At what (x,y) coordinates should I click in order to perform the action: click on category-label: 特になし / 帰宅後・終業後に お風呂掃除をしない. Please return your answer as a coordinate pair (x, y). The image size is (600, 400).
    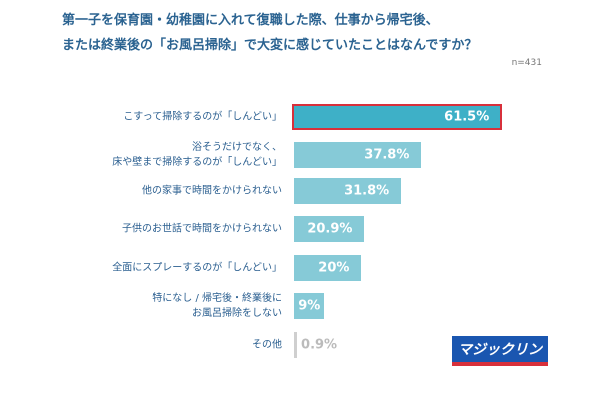
    Looking at the image, I should click on (217, 306).